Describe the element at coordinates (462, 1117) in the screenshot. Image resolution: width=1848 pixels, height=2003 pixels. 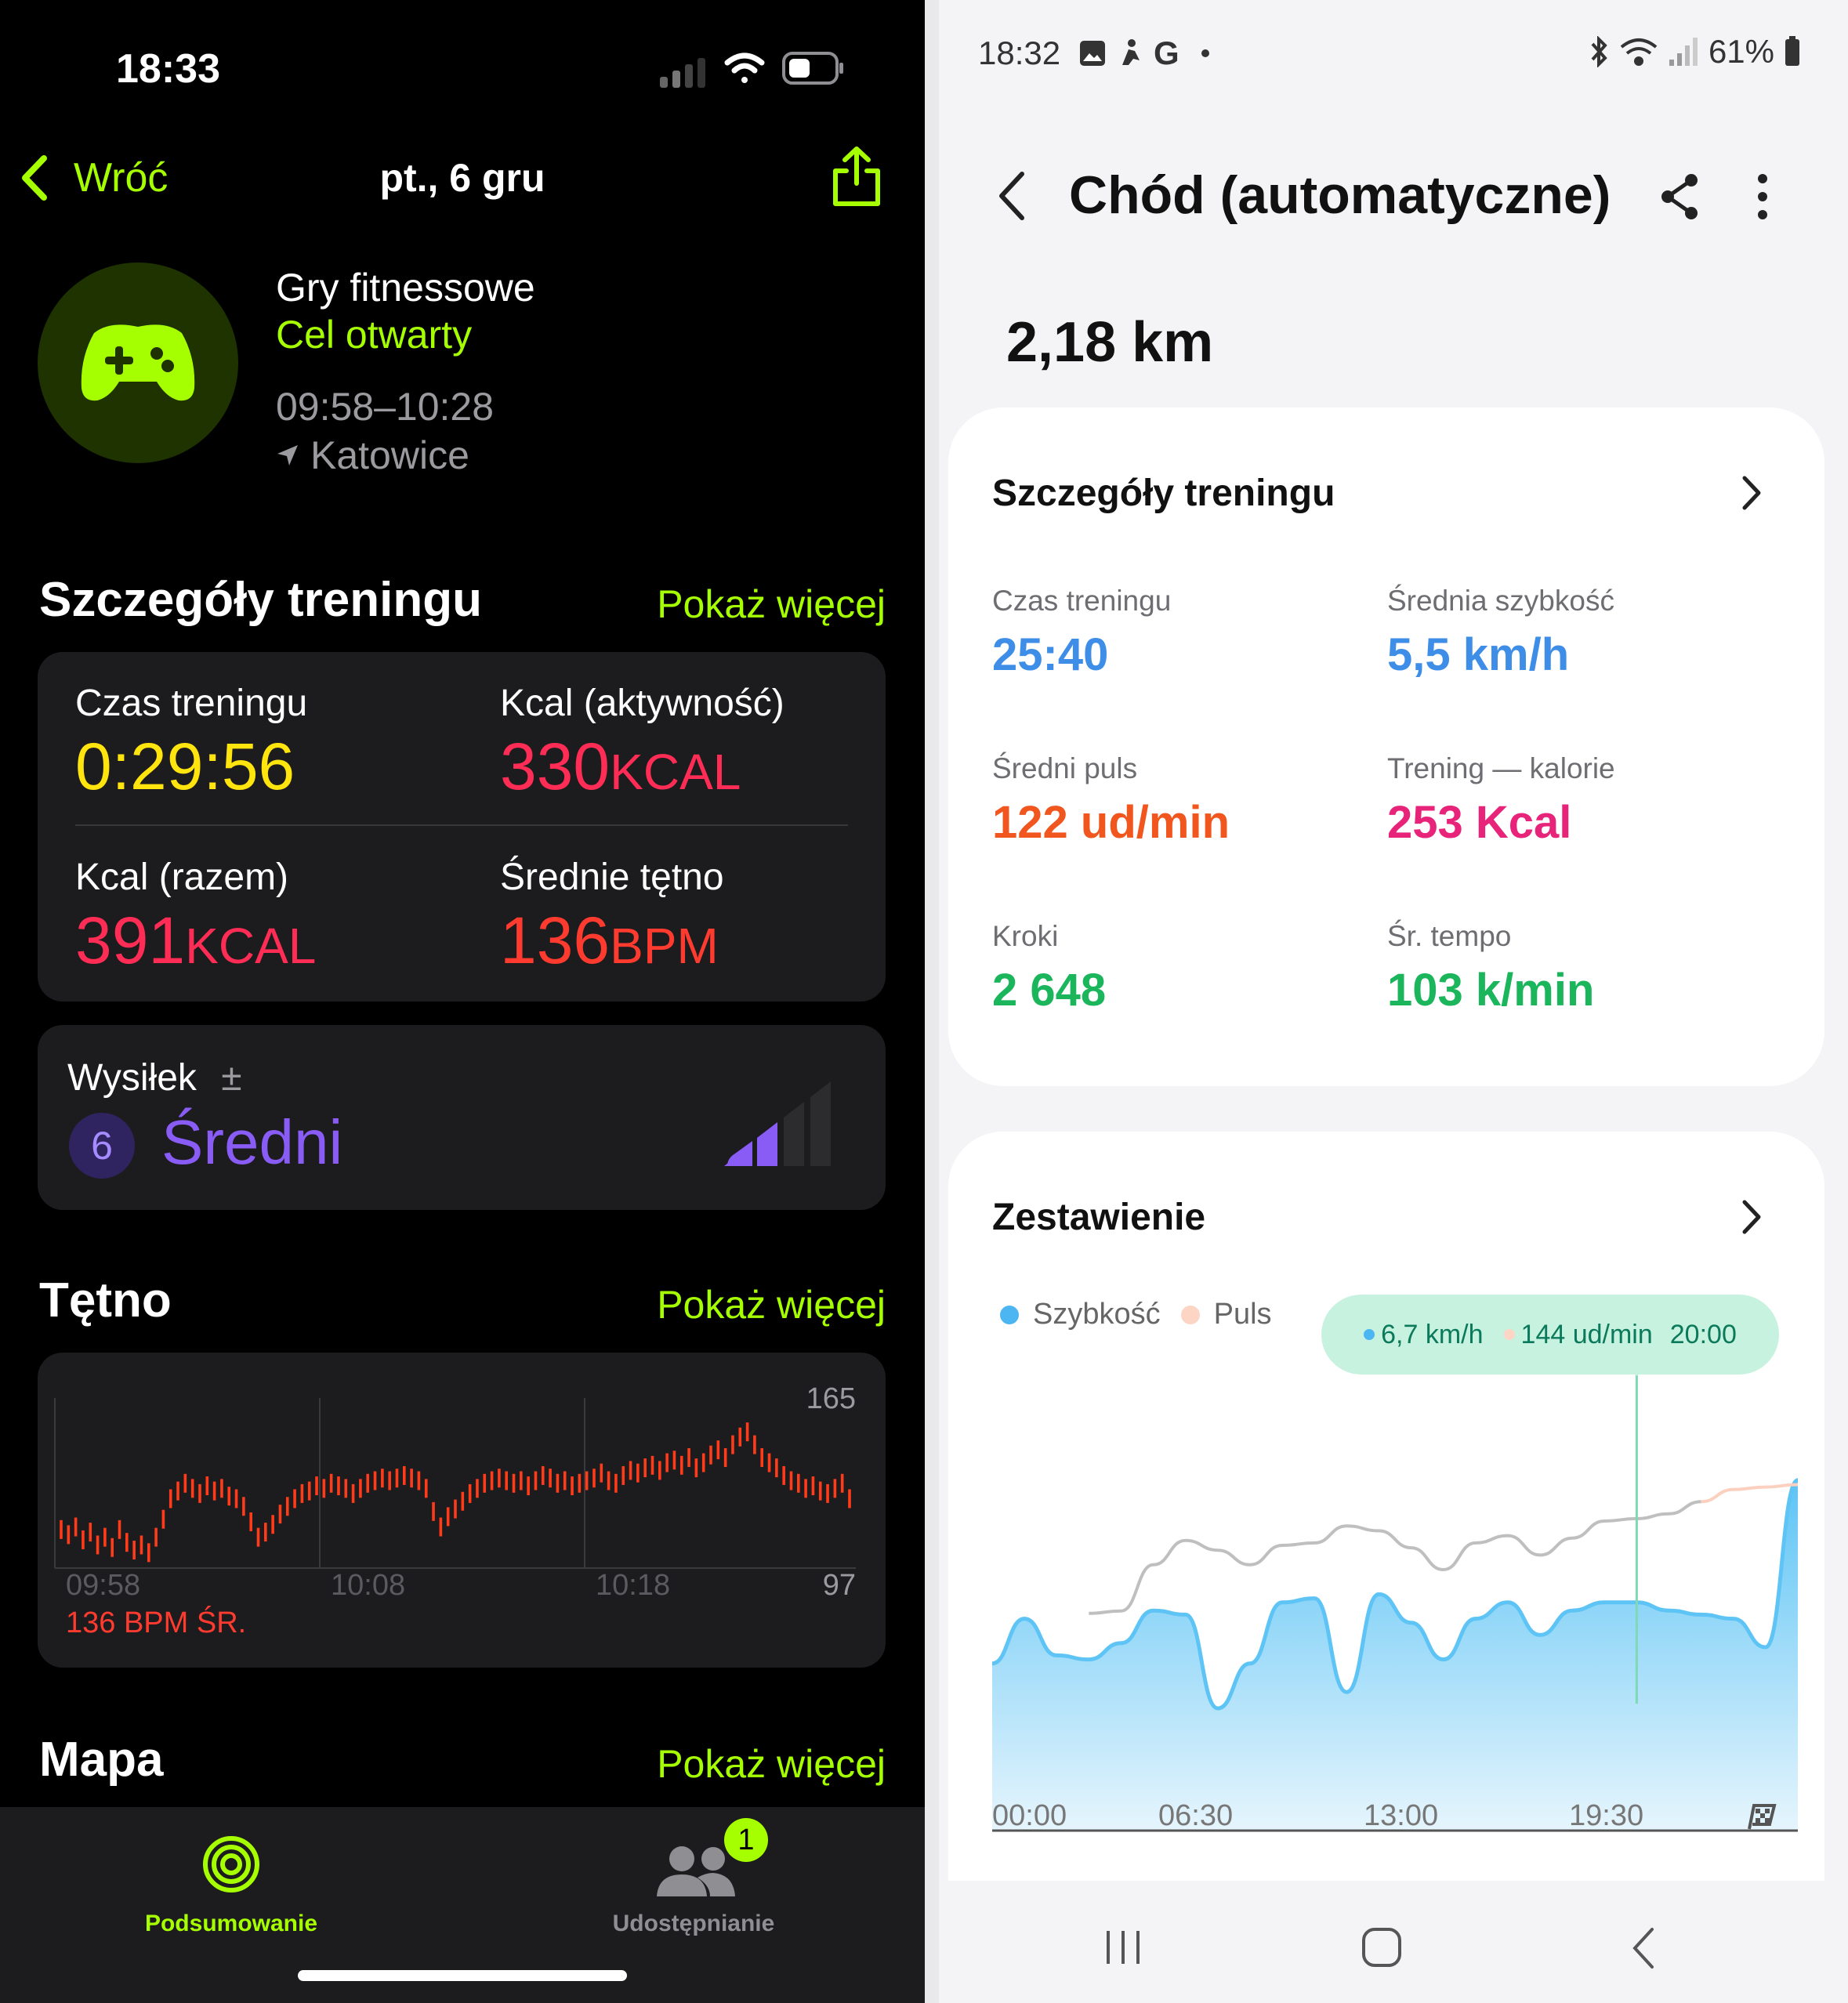
I see `effort-card: Wysiłek ± 6 Średni` at that location.